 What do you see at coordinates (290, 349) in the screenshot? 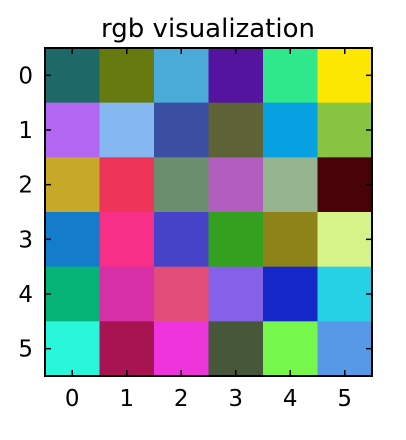
I see `heatmap-cell-r5-c4` at bounding box center [290, 349].